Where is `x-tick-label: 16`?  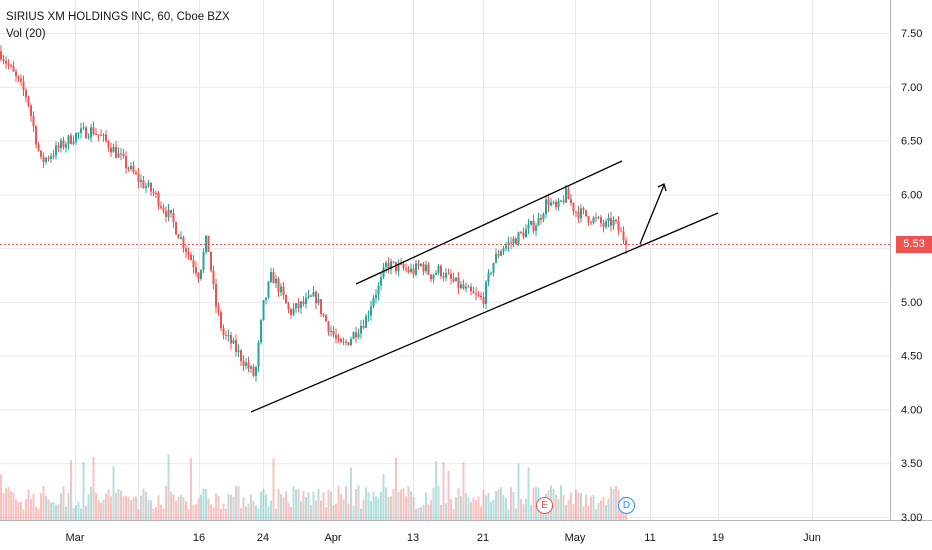
x-tick-label: 16 is located at coordinates (199, 538).